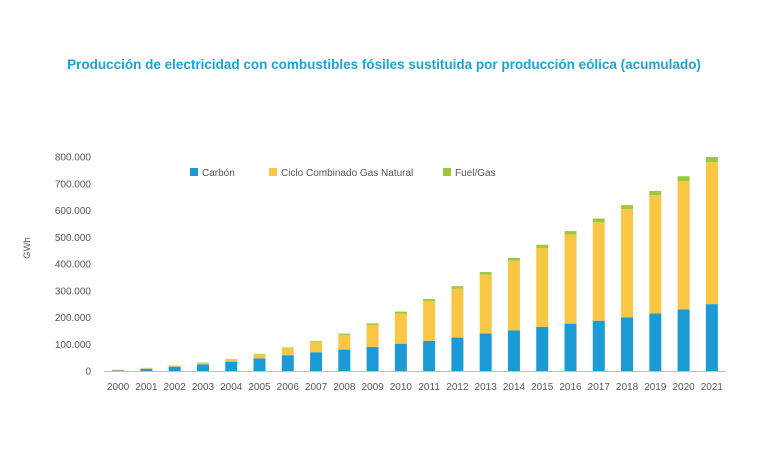 Image resolution: width=768 pixels, height=457 pixels. What do you see at coordinates (288, 387) in the screenshot?
I see `x-tick-label: 2006` at bounding box center [288, 387].